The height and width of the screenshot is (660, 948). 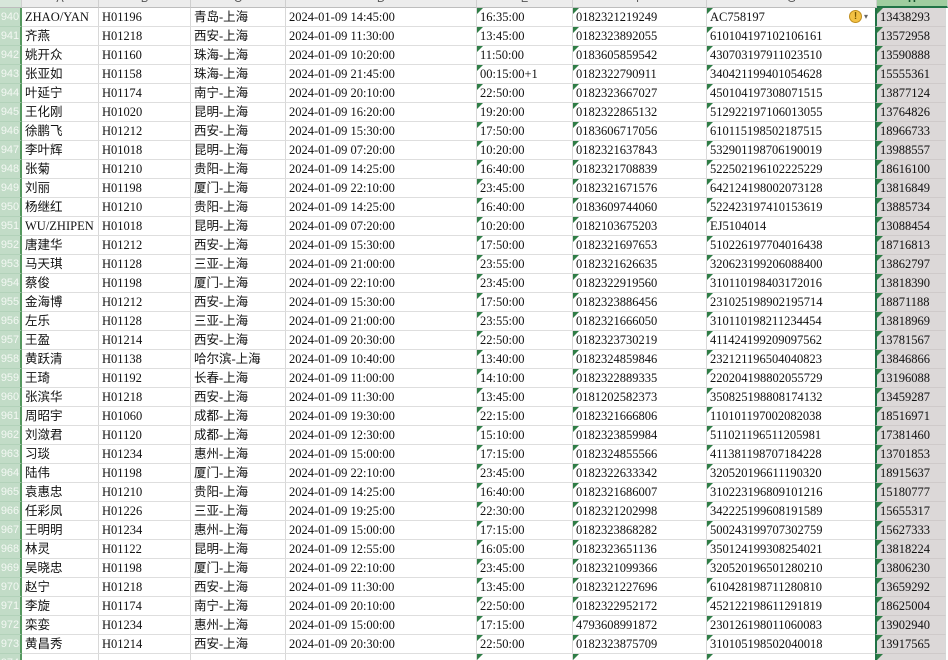 I want to click on row-number: 958, so click(x=11, y=359).